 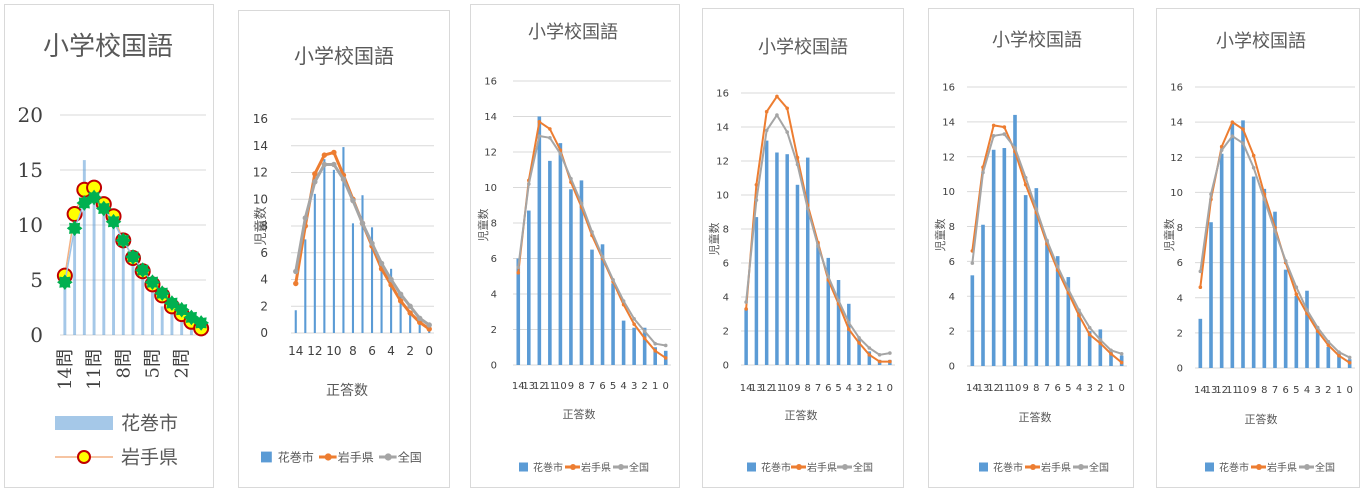 I want to click on legend-swatch, so click(x=84, y=423).